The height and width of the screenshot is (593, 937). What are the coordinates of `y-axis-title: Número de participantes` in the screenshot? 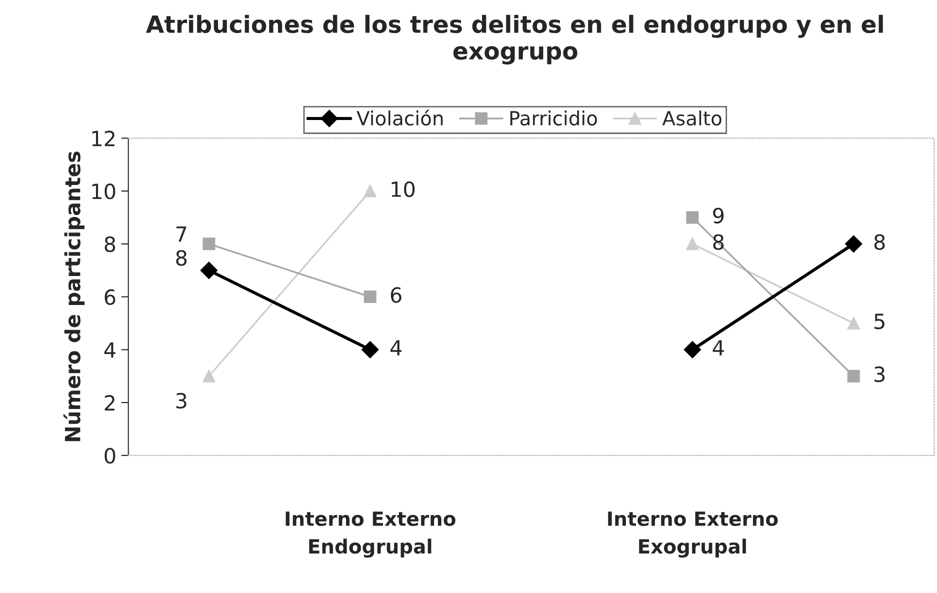 It's located at (74, 297).